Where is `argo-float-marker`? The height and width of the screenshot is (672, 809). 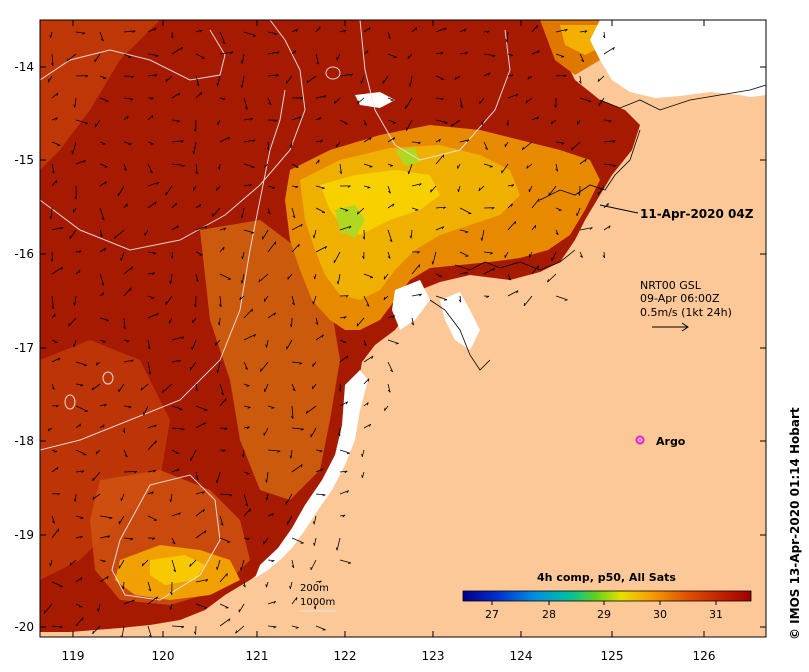
argo-float-marker is located at coordinates (640, 440).